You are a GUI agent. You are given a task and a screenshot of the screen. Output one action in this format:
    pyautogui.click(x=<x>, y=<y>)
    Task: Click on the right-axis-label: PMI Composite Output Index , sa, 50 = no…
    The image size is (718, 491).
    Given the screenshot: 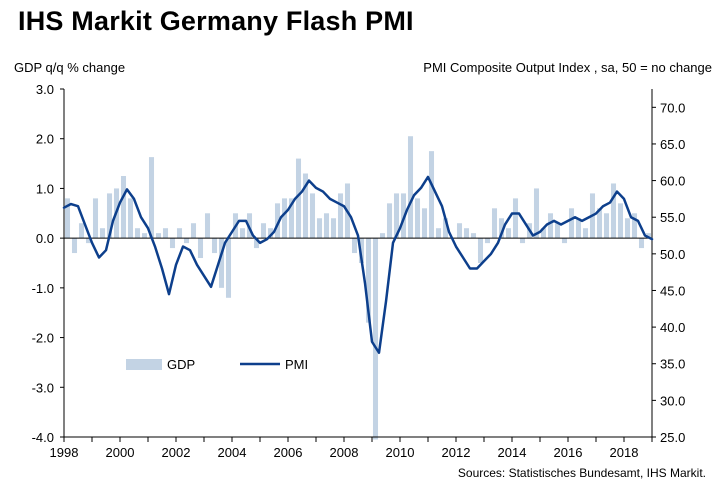 What is the action you would take?
    pyautogui.click(x=567, y=67)
    